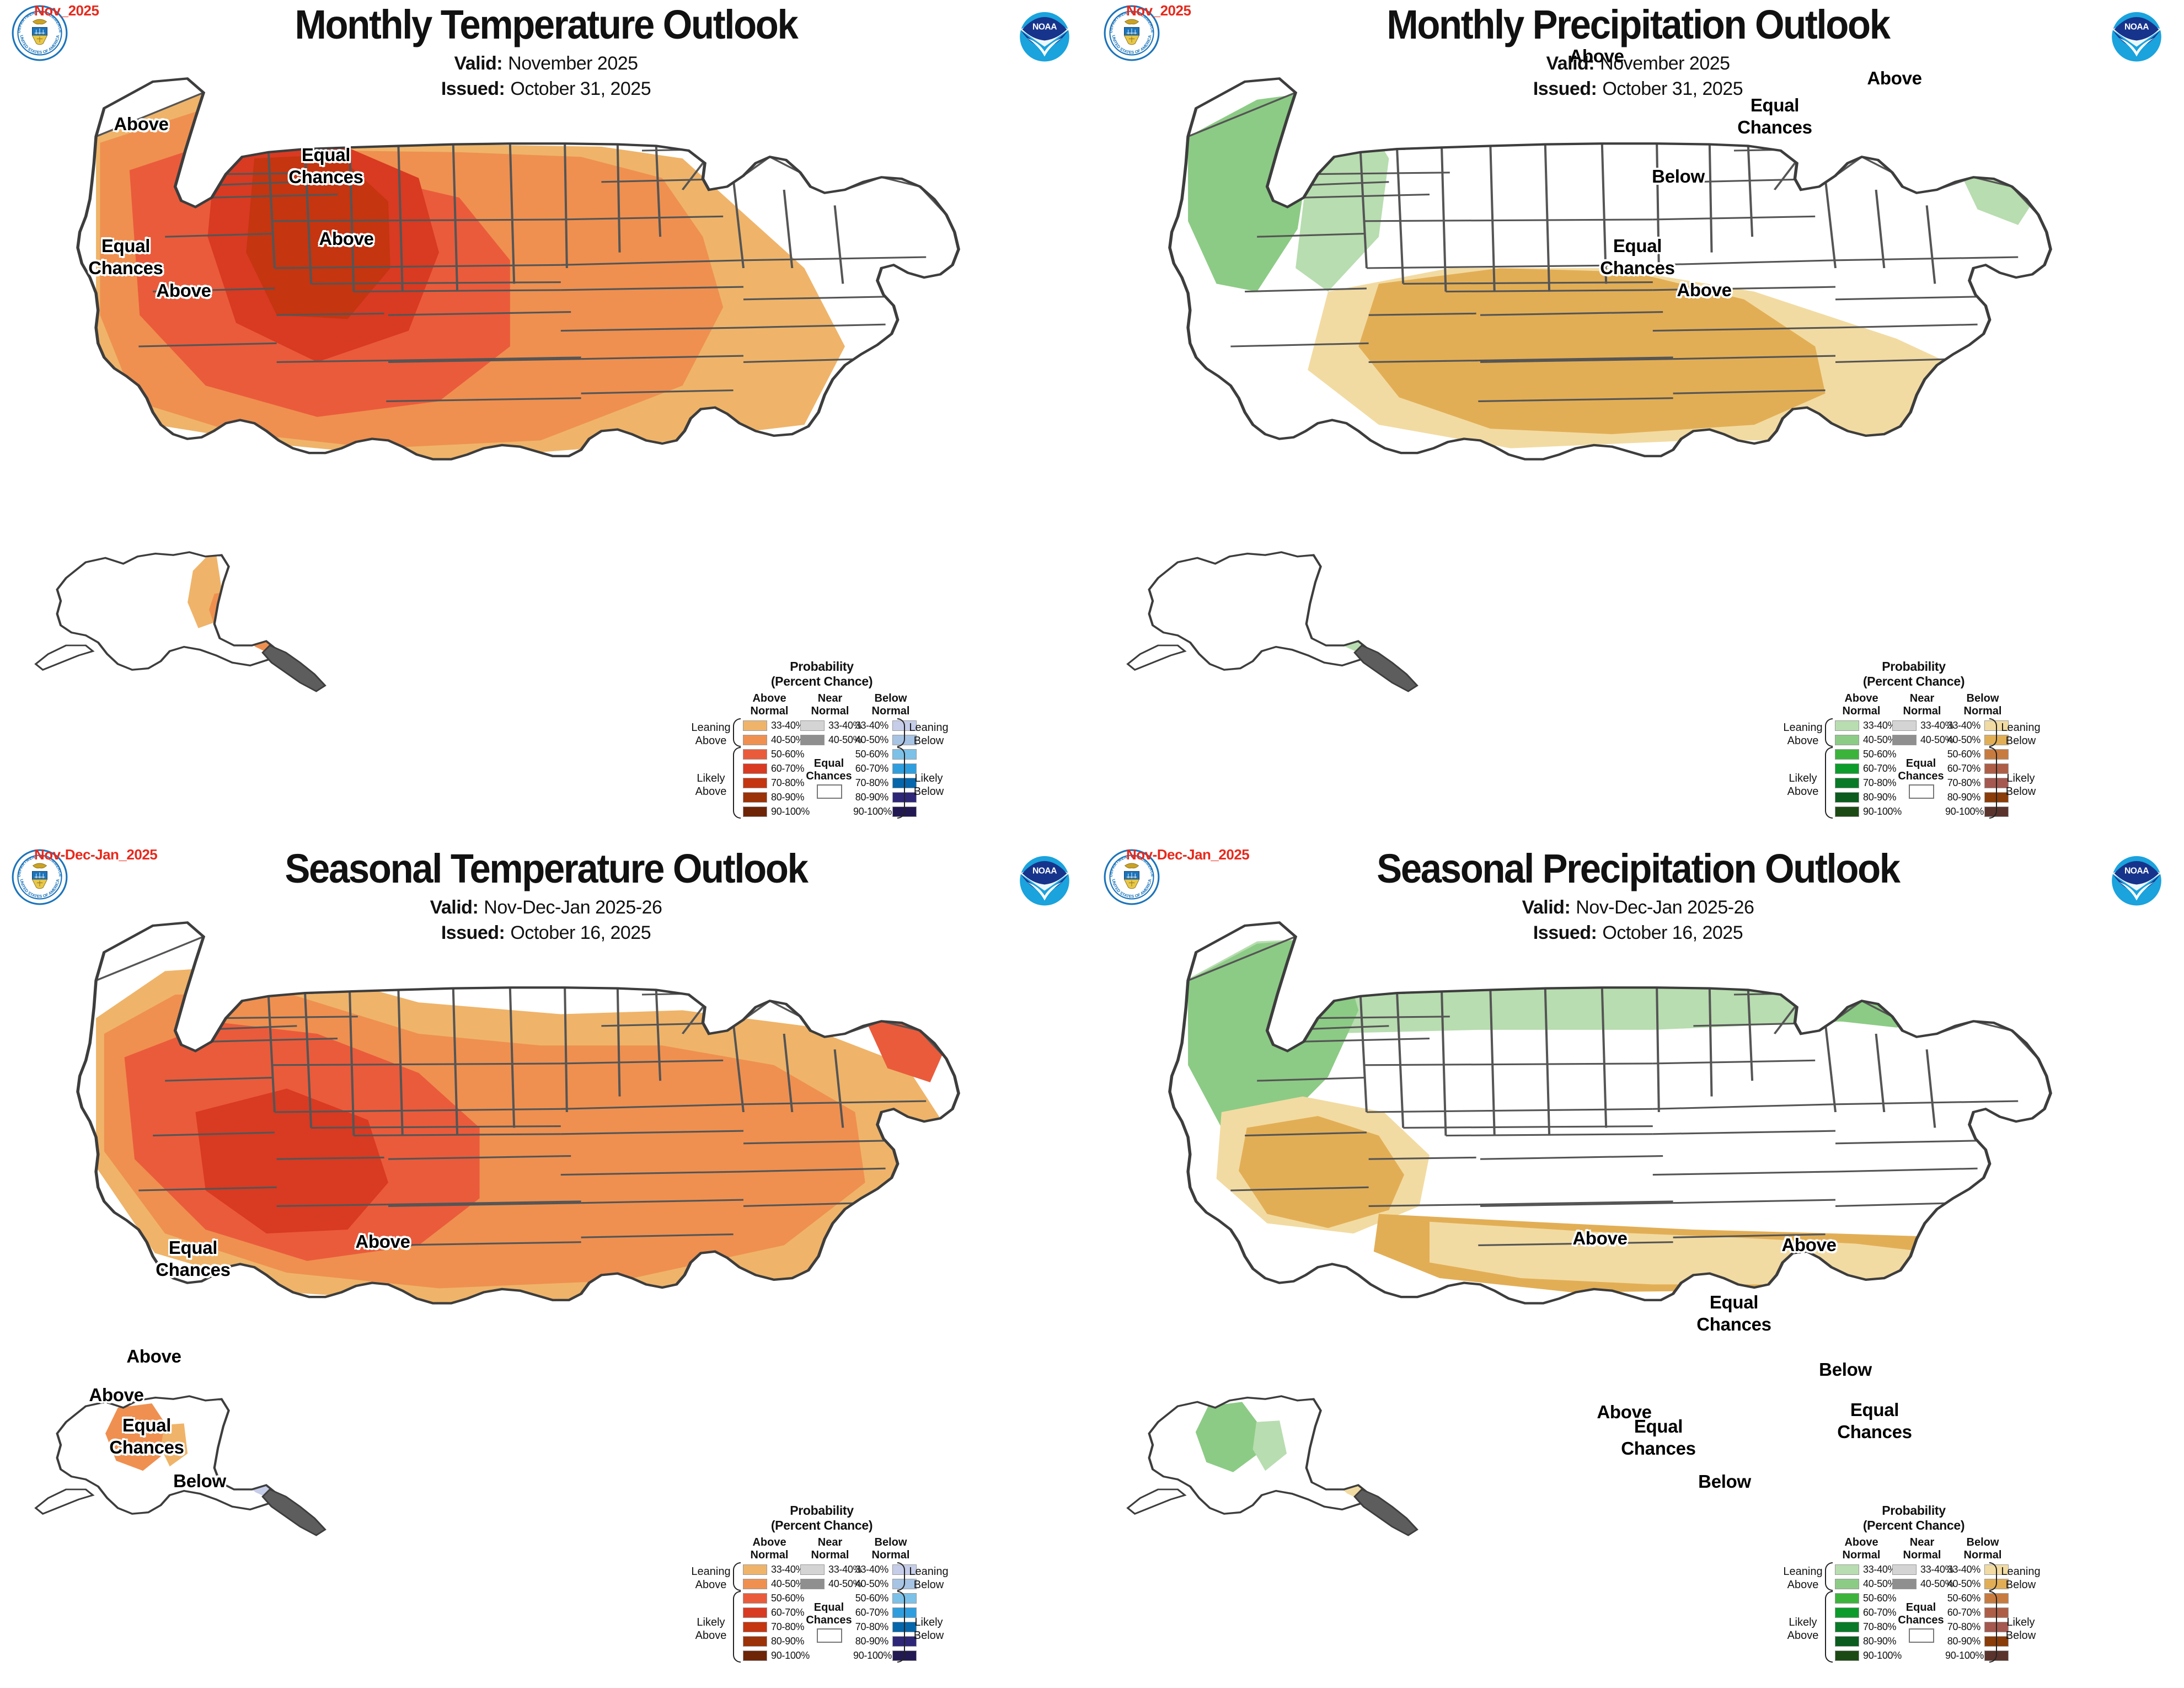 The image size is (2184, 1688). What do you see at coordinates (546, 907) in the screenshot?
I see `valid-row: Valid: Nov-Dec-Jan 2025-26` at bounding box center [546, 907].